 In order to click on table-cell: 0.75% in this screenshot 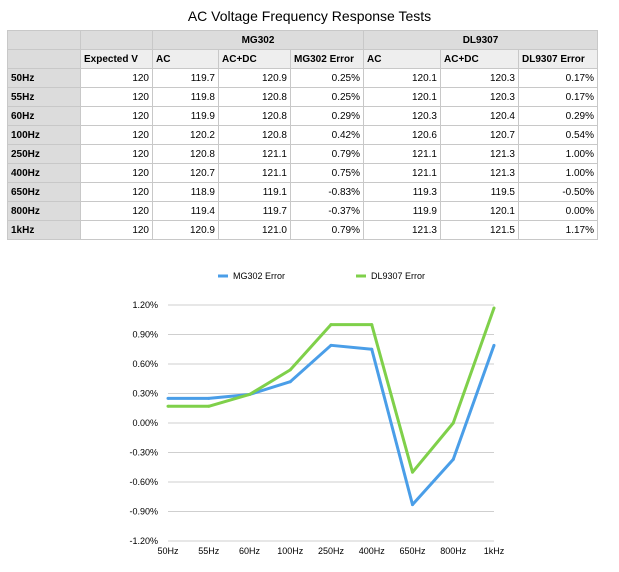, I will do `click(327, 173)`.